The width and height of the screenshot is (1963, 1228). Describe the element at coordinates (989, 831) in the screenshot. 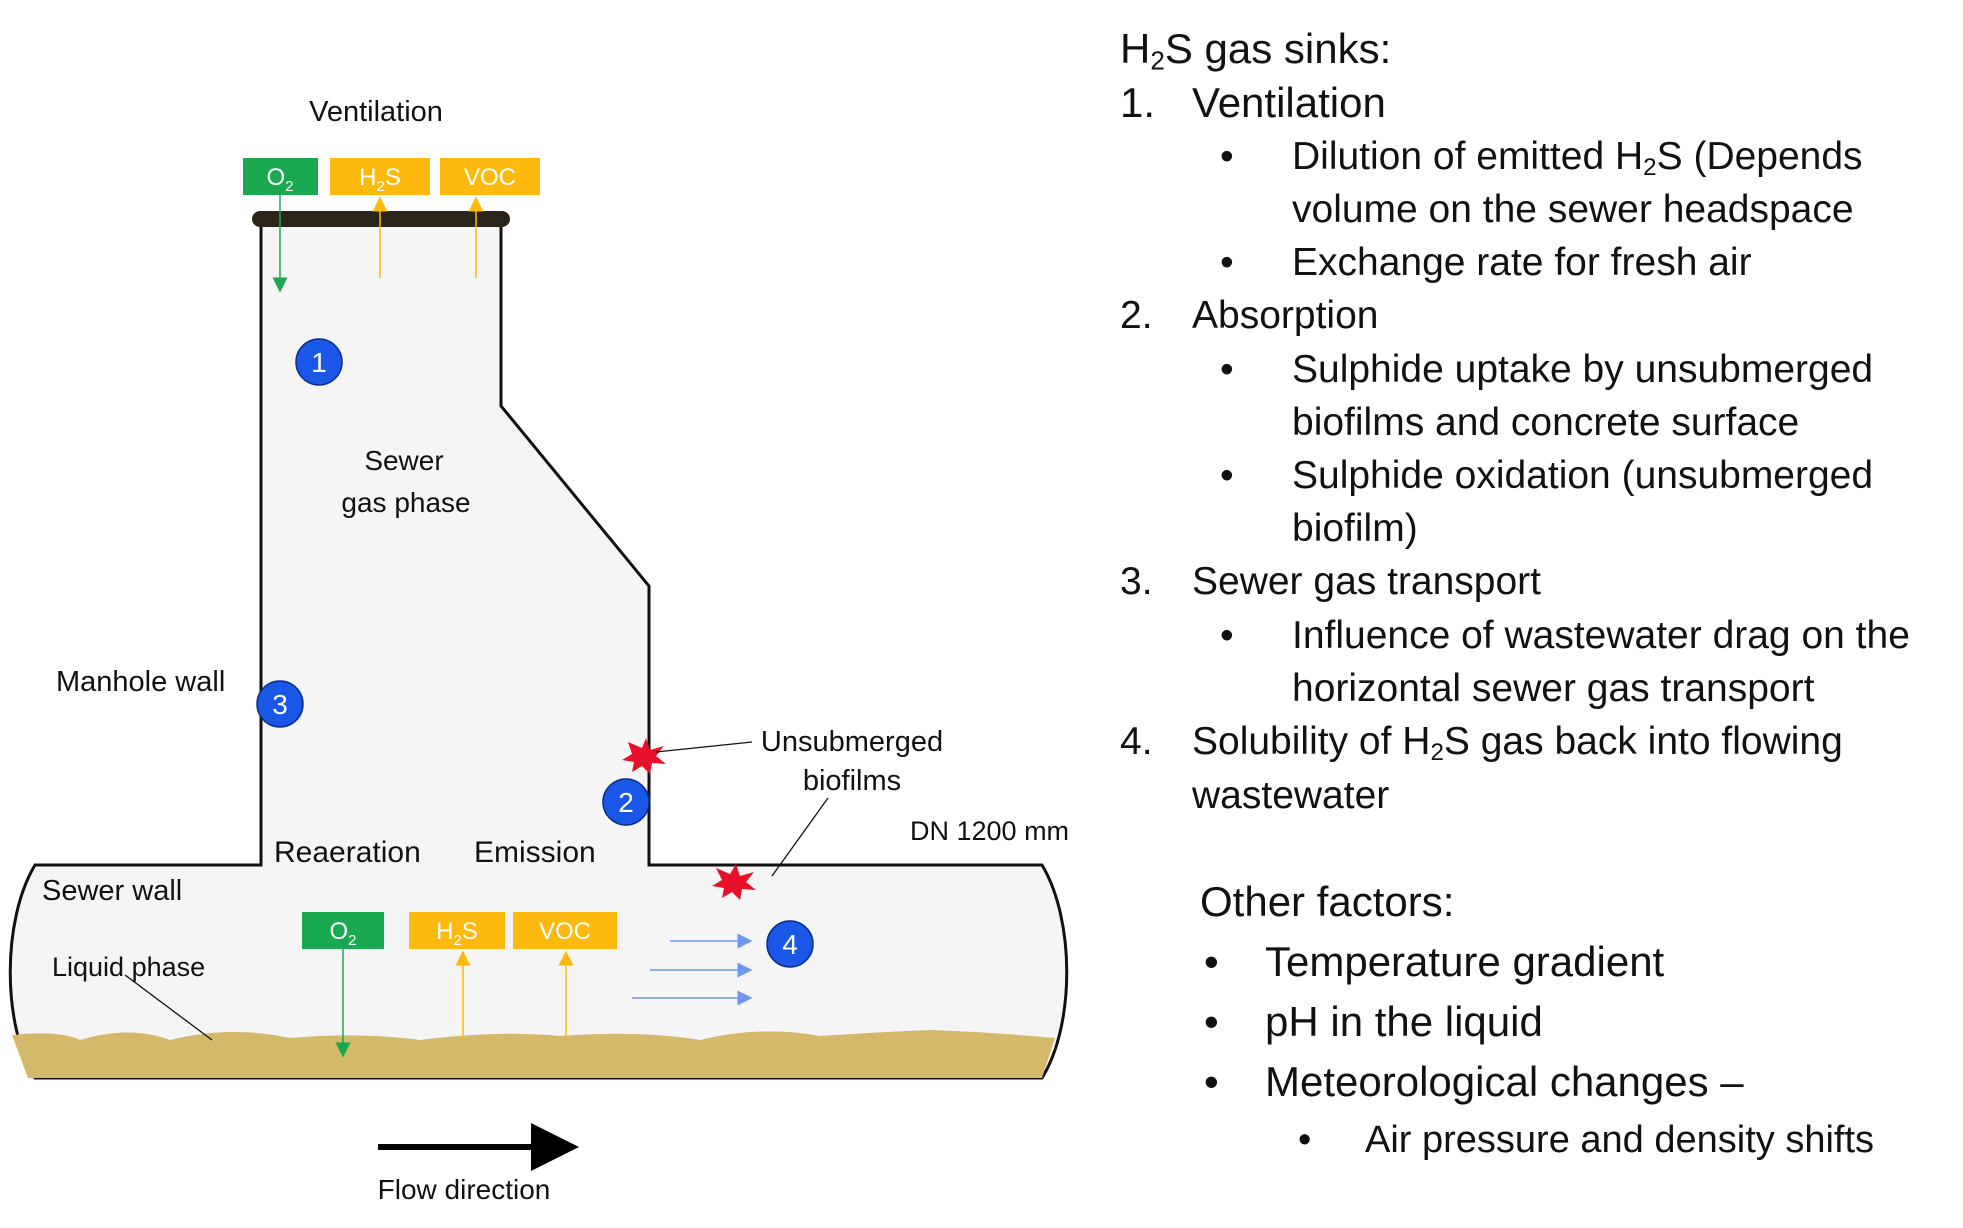

I see `dn-label: DN 1200 mm` at that location.